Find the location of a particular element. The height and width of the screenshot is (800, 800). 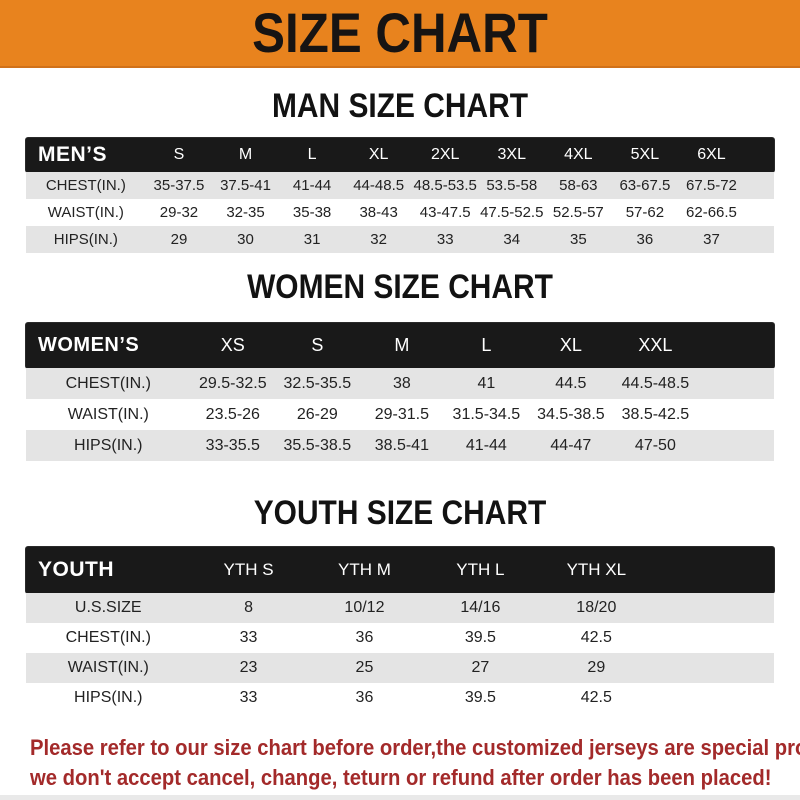

table-row: WAIST(IN.) 23 25 27 29 is located at coordinates (400, 668).